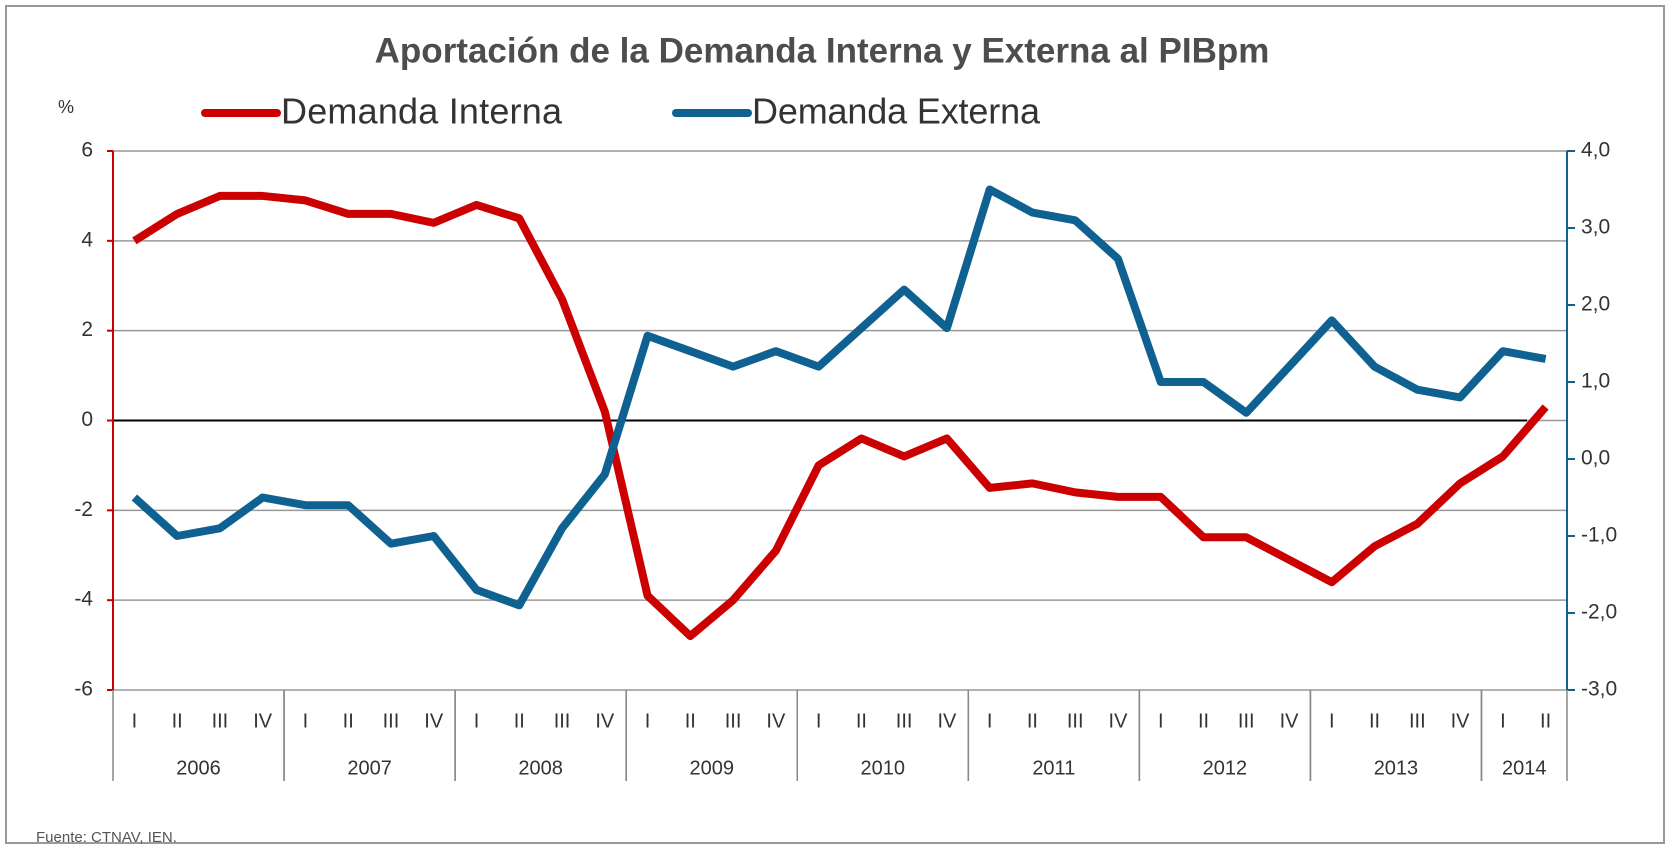 The image size is (1670, 849). What do you see at coordinates (896, 111) in the screenshot?
I see `legend-label: Demanda Externa` at bounding box center [896, 111].